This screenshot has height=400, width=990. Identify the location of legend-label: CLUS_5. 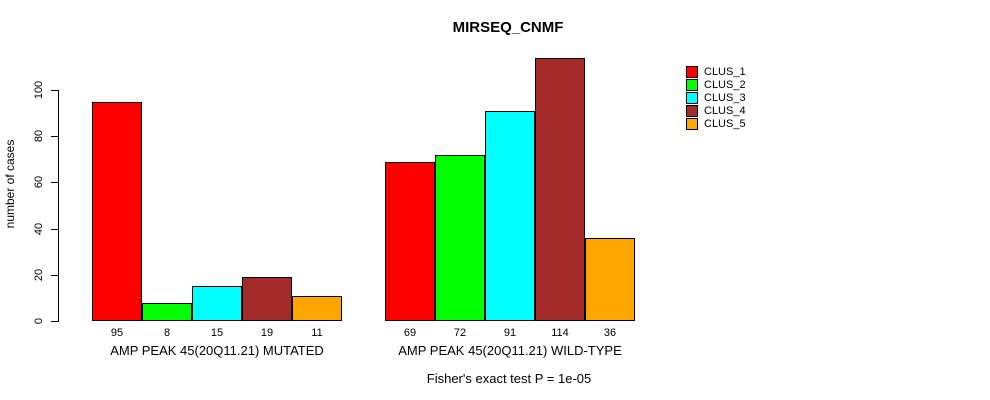
(725, 123).